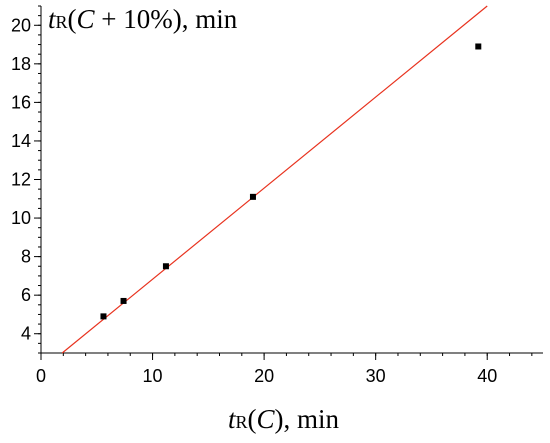 This screenshot has height=443, width=550. Describe the element at coordinates (21, 102) in the screenshot. I see `y-tick-label: 16` at that location.